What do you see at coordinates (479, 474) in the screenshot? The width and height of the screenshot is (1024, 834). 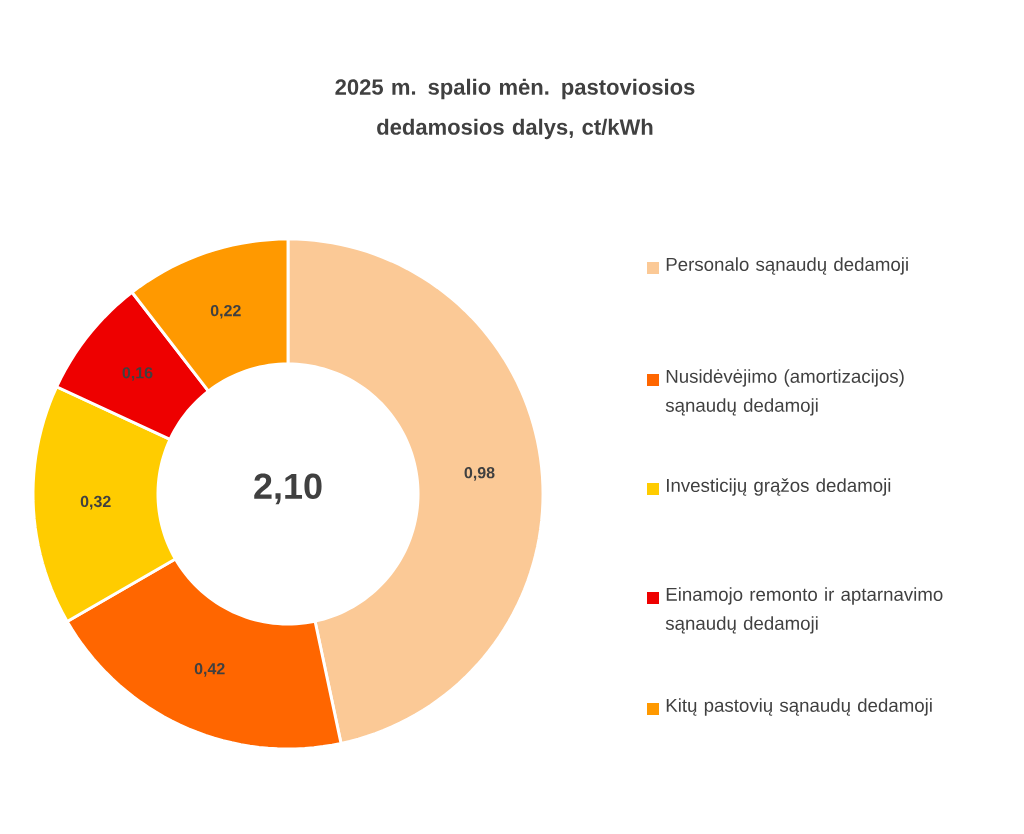 I see `data-label: 0,98` at bounding box center [479, 474].